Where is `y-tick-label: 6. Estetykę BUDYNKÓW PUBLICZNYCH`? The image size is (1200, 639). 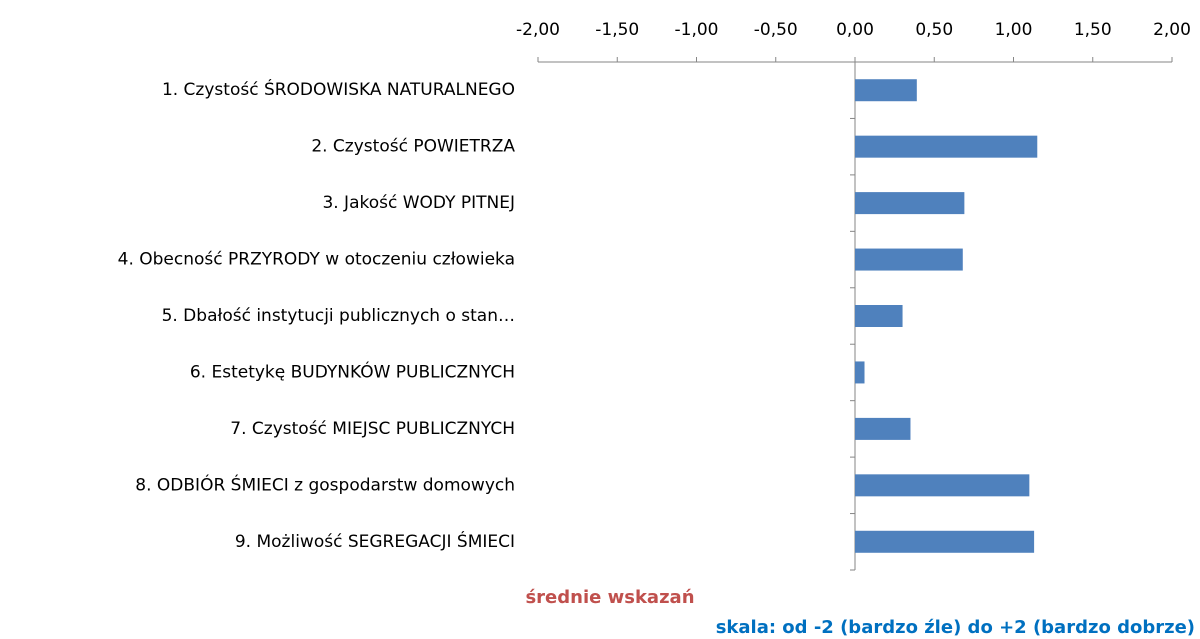
y-tick-label: 6. Estetykę BUDYNKÓW PUBLICZNYCH is located at coordinates (352, 371).